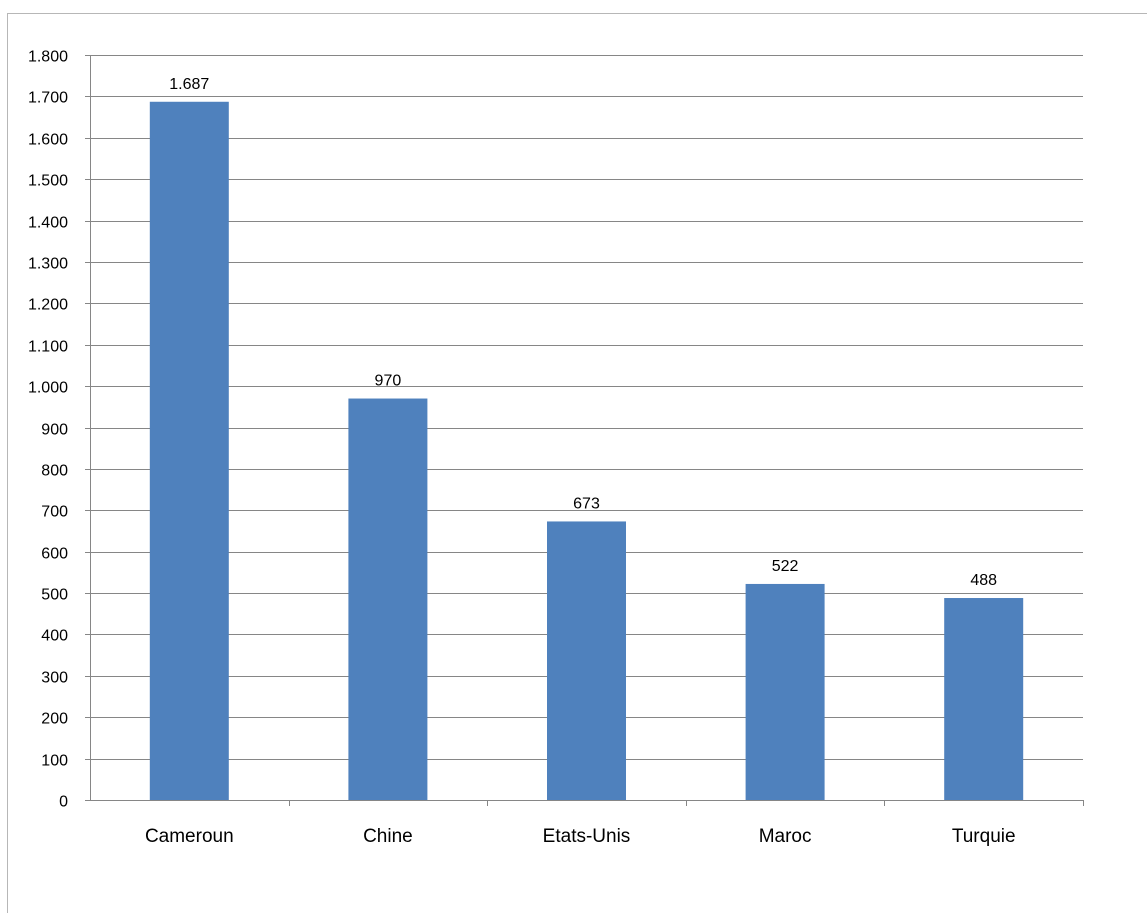 The image size is (1147, 913). Describe the element at coordinates (388, 599) in the screenshot. I see `bar-chine` at that location.